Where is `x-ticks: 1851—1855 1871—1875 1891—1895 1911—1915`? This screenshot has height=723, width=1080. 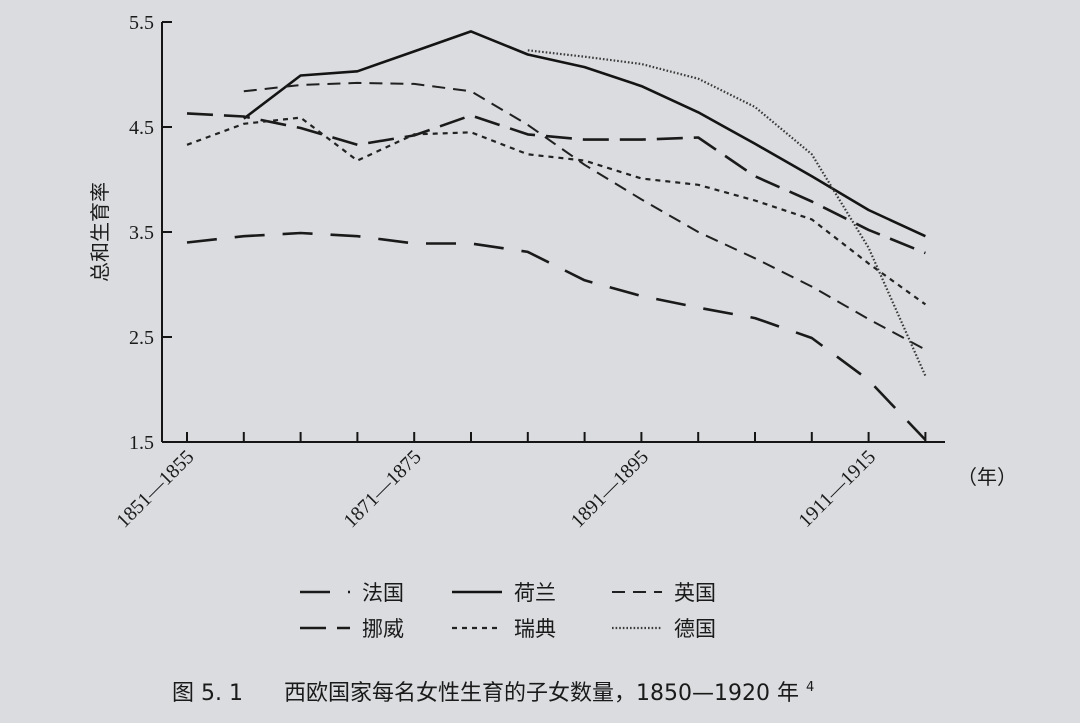
x-ticks: 1851—1855 1871—1875 1891—1895 1911—1915 is located at coordinates (519, 482).